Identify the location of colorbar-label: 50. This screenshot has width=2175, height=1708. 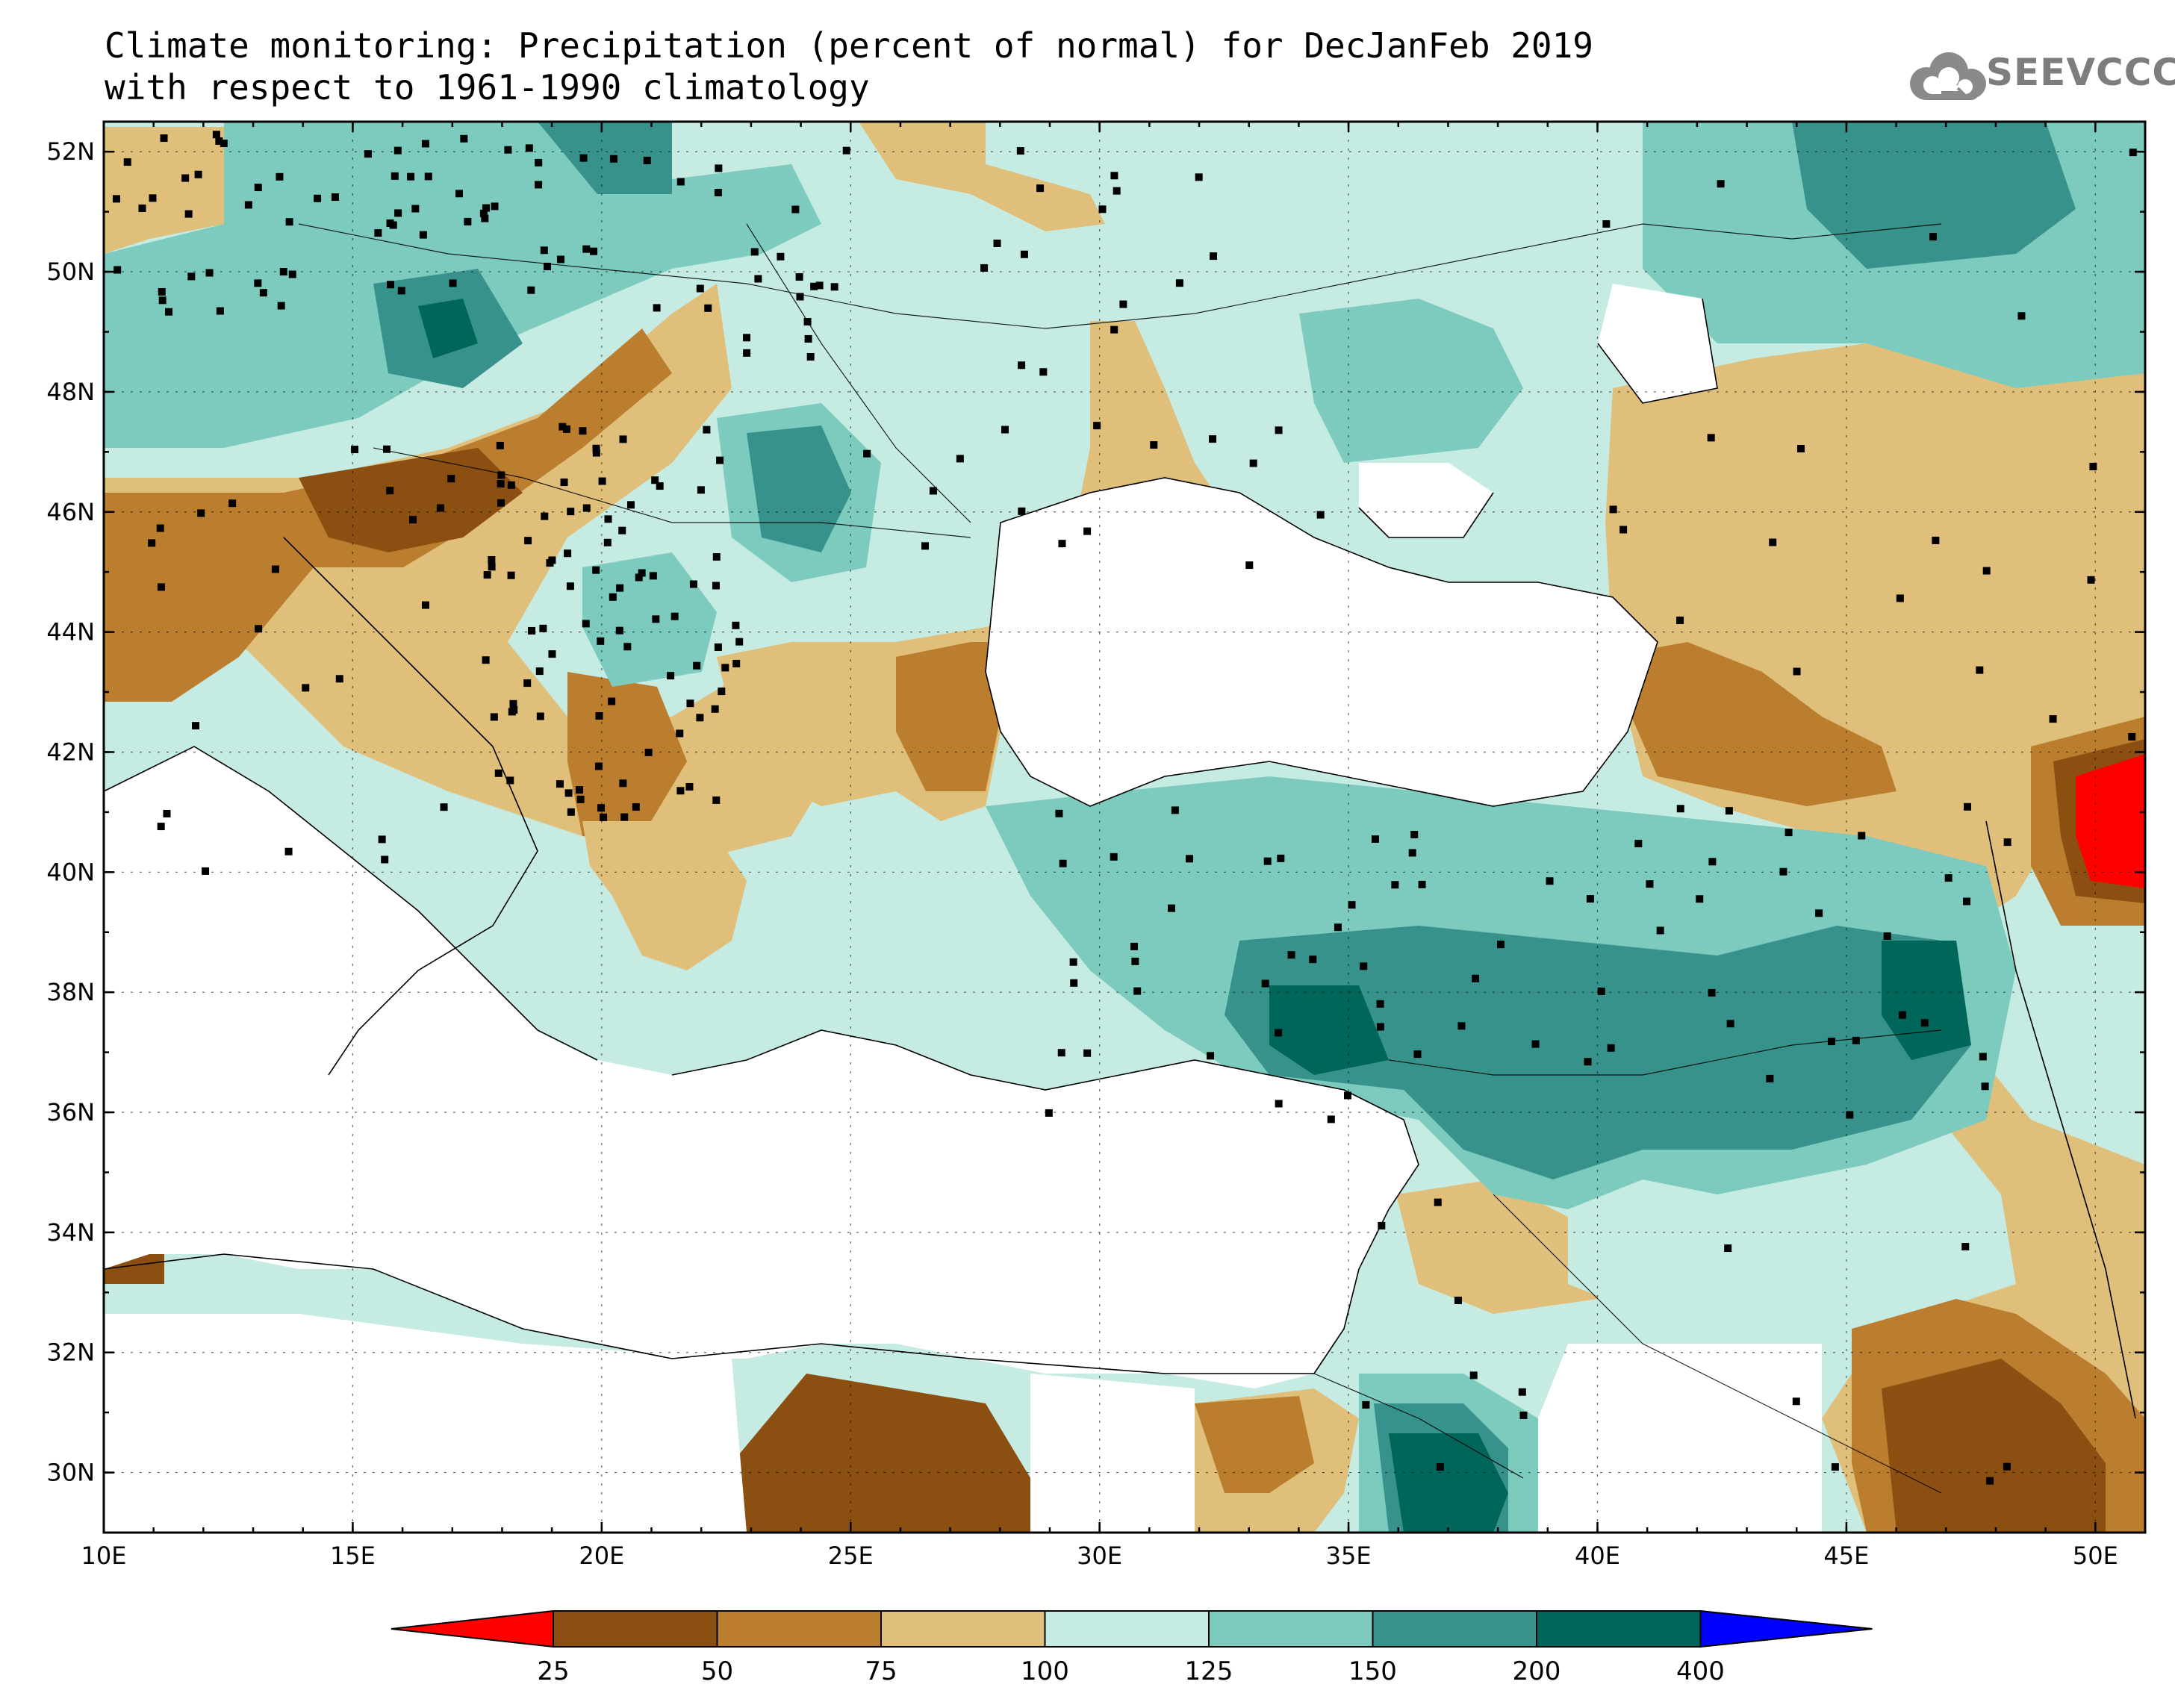
(717, 1671).